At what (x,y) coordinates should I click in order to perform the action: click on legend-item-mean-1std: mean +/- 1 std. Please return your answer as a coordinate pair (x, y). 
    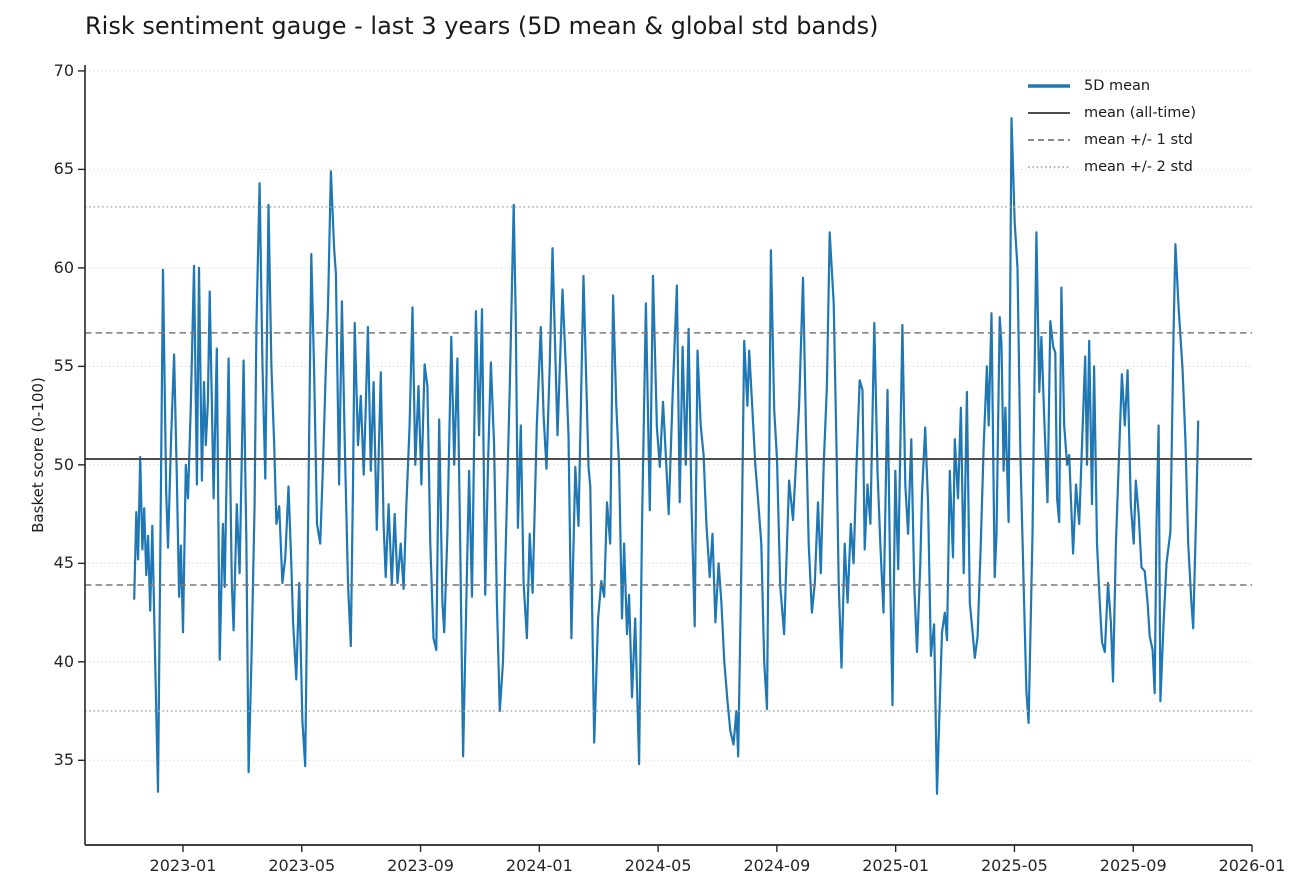
    Looking at the image, I should click on (1111, 140).